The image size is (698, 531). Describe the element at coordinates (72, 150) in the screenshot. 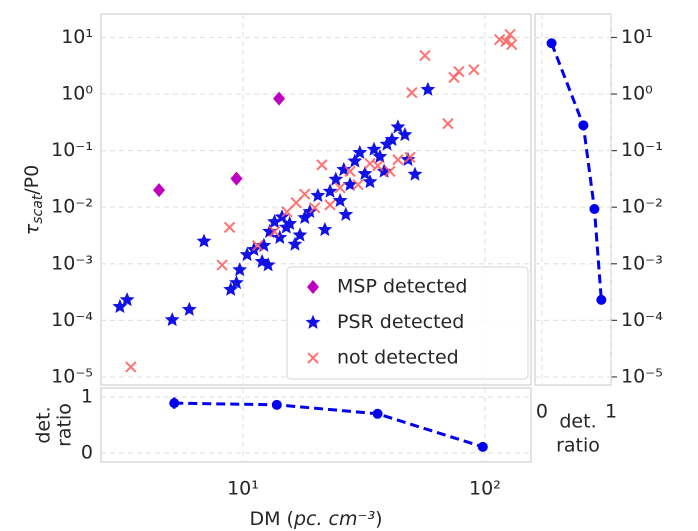

I see `y-tick-label: 10⁻¹` at that location.